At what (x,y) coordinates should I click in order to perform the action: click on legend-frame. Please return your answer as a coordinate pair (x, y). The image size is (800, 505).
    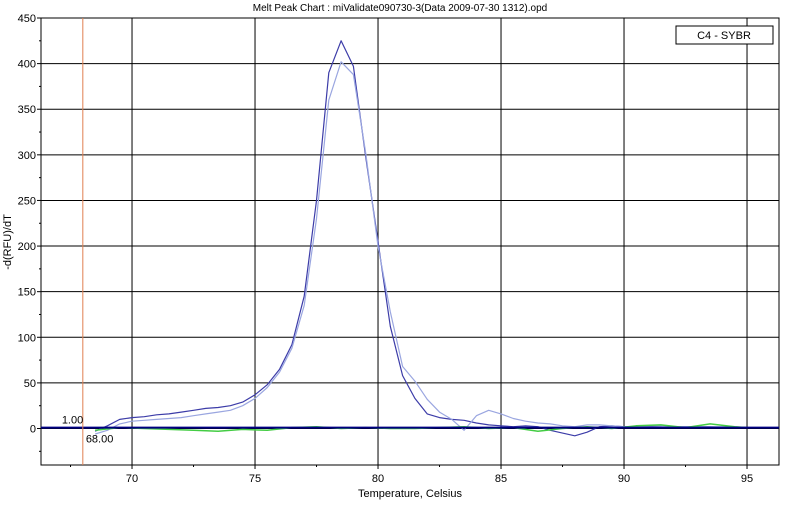
    Looking at the image, I should click on (724, 35).